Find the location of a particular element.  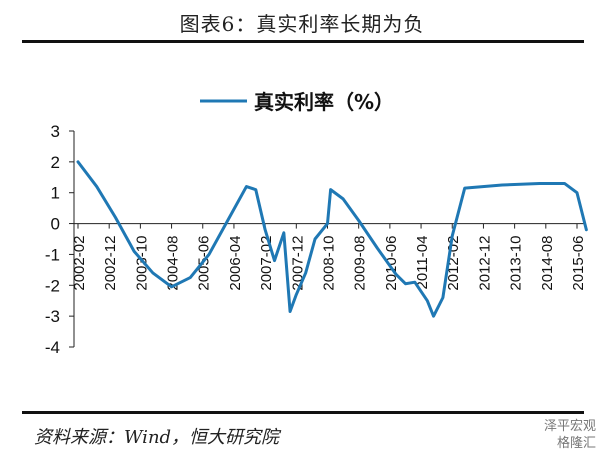

x-tick-label: 2013-10 is located at coordinates (516, 263).